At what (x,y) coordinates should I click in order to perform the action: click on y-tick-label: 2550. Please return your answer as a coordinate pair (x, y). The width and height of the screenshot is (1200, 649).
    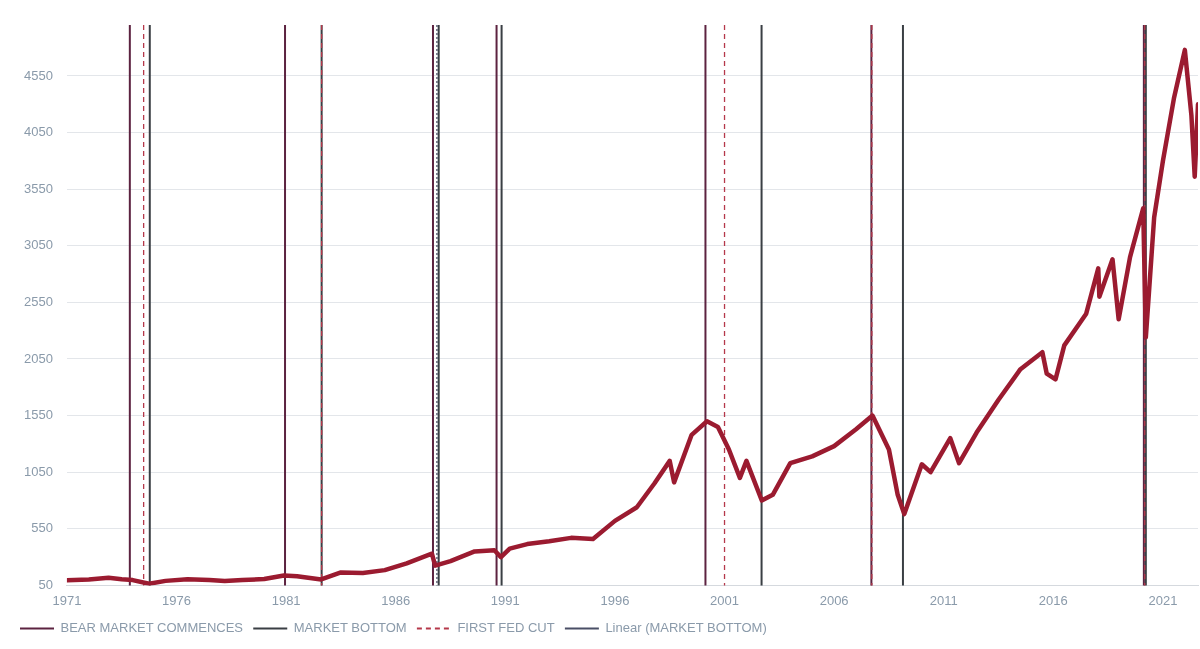
    Looking at the image, I should click on (38, 301).